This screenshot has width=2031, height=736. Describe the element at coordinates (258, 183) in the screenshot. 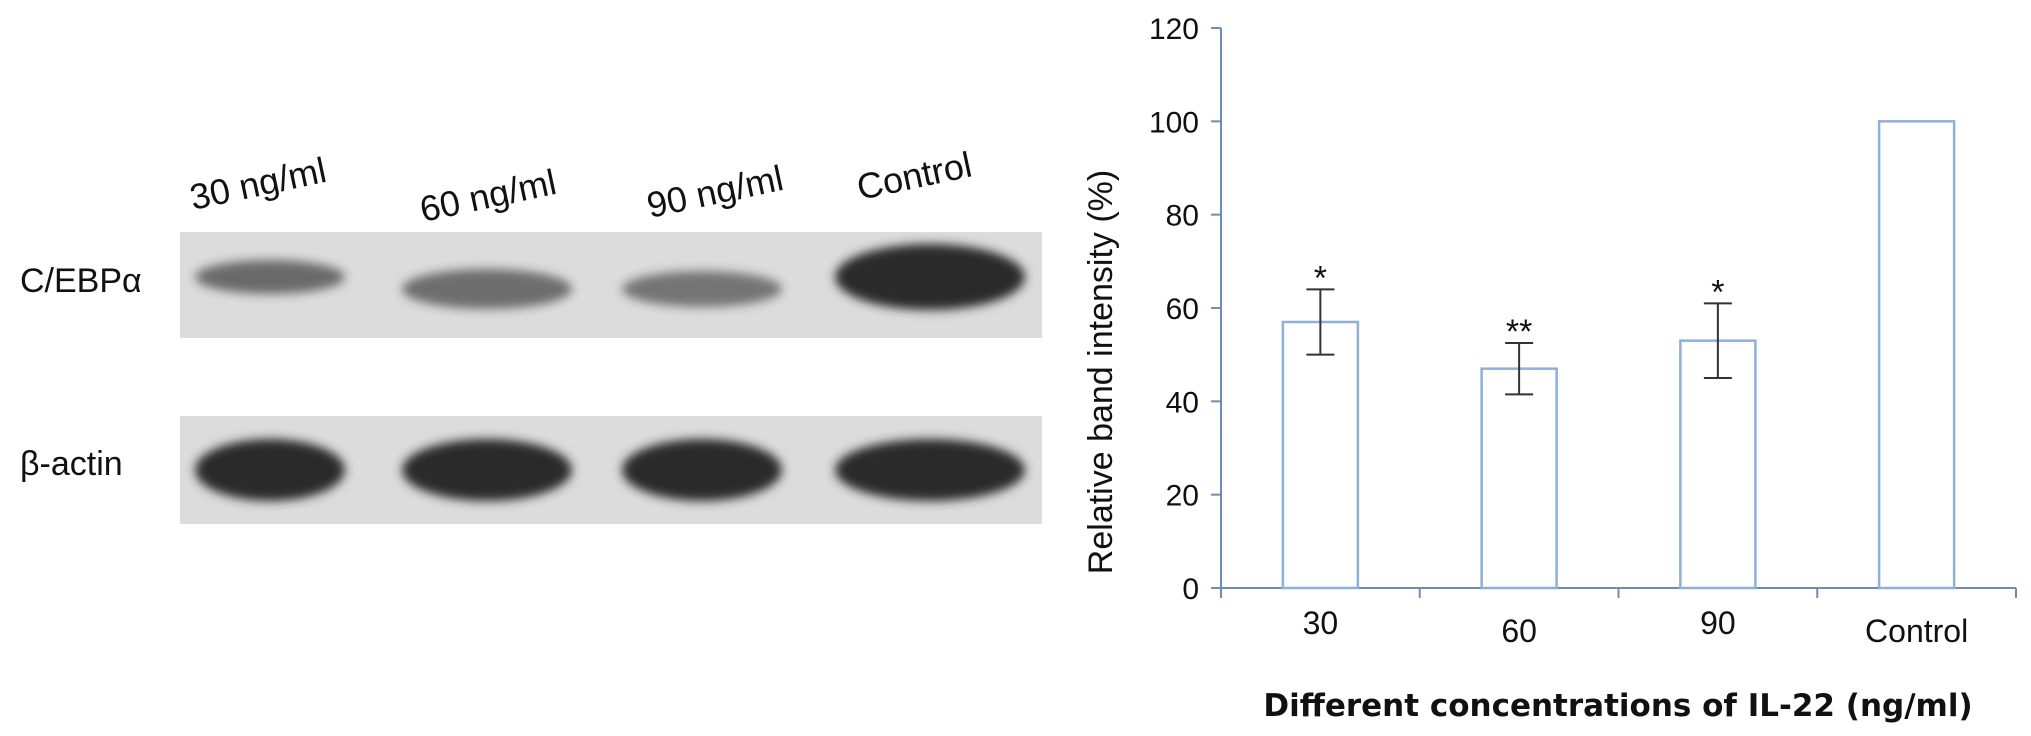

I see `lane-label-30: 30 ng/ml` at that location.